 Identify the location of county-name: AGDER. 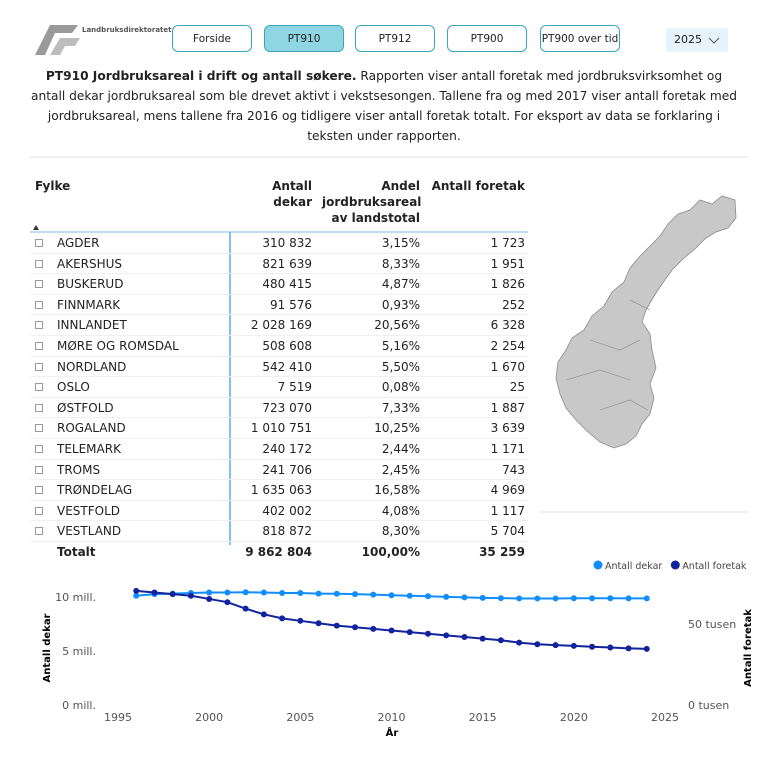
(78, 243).